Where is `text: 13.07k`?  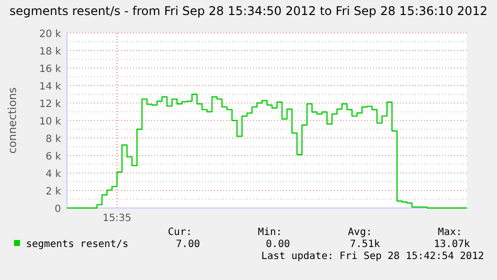 text: 13.07k is located at coordinates (452, 244).